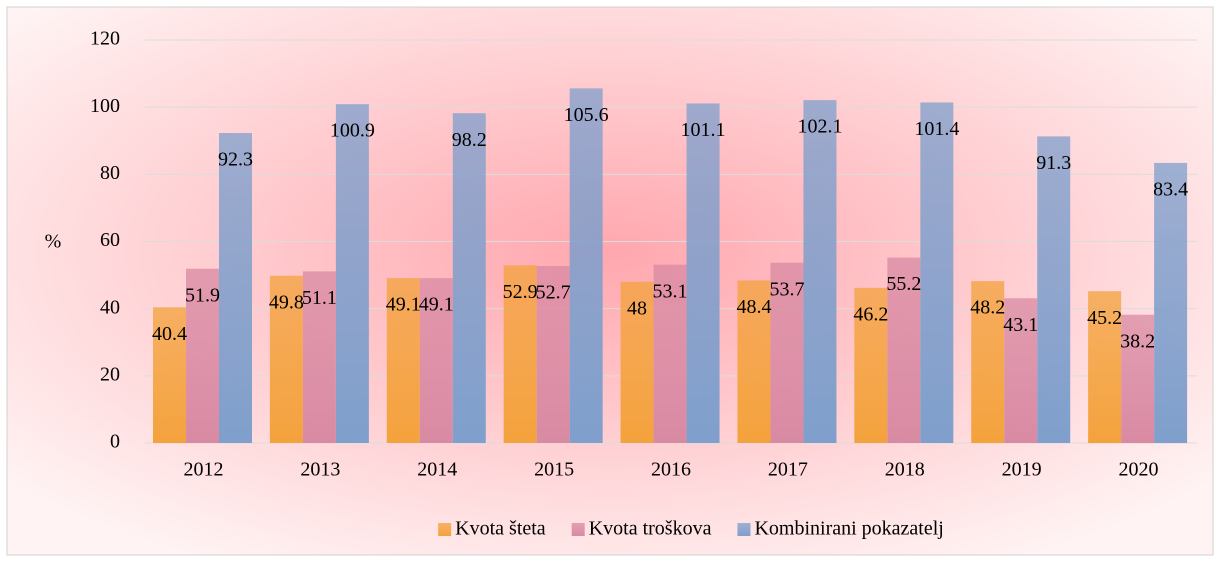  Describe the element at coordinates (110, 374) in the screenshot. I see `y-tick-label: 20` at that location.